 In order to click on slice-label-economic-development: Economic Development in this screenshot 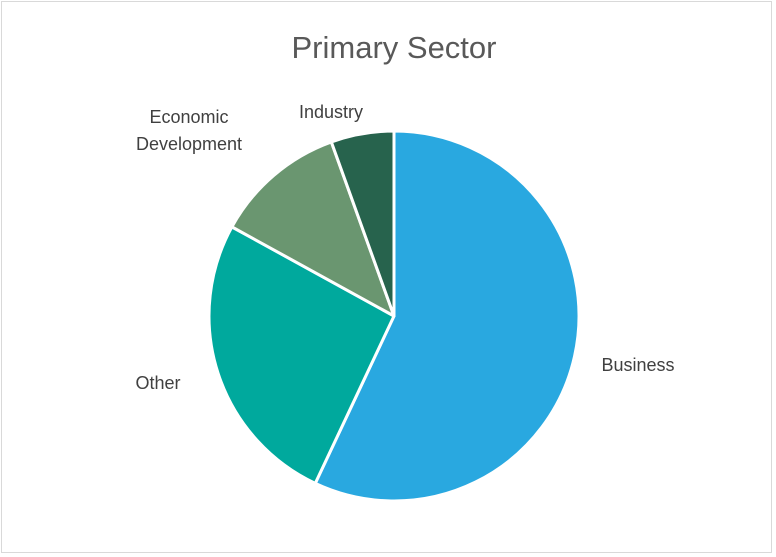, I will do `click(189, 130)`.